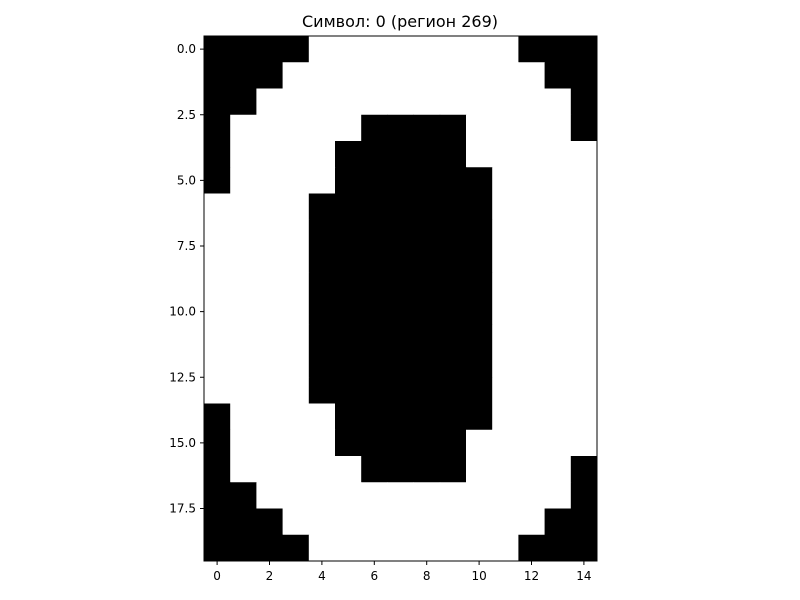 The image size is (800, 600). What do you see at coordinates (182, 377) in the screenshot?
I see `y-tick-label: 12.5` at bounding box center [182, 377].